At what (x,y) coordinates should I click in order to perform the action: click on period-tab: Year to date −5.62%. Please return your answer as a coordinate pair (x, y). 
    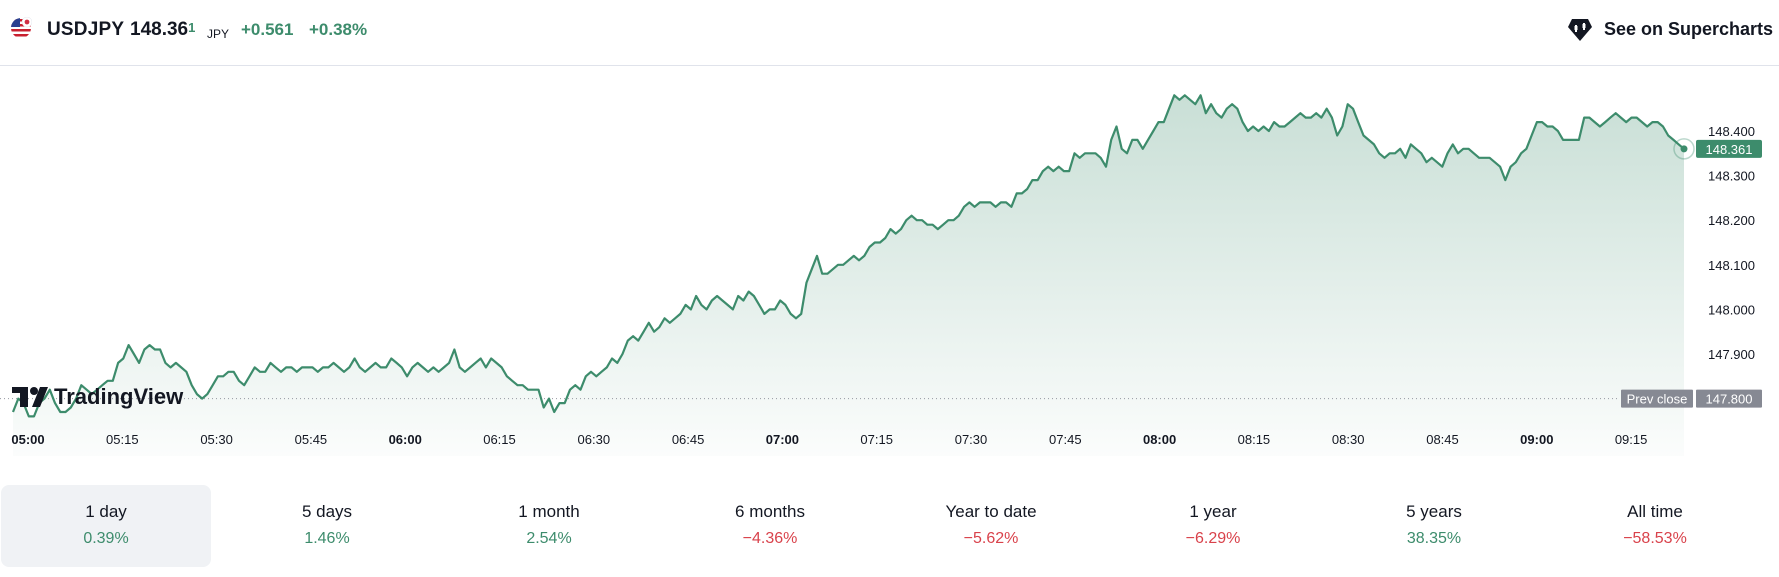
    Looking at the image, I should click on (991, 526).